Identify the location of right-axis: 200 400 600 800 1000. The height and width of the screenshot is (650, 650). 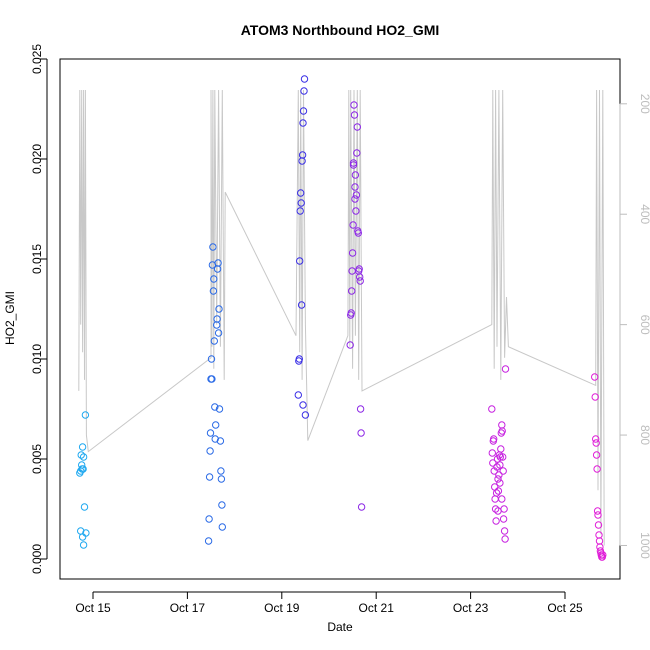
(634, 326).